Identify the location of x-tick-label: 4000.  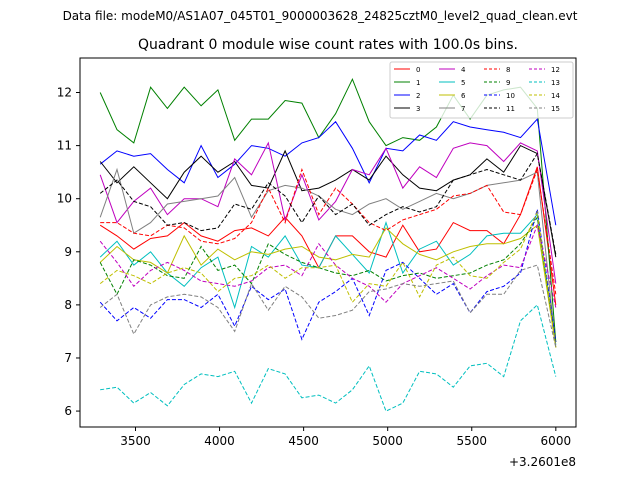
(219, 441).